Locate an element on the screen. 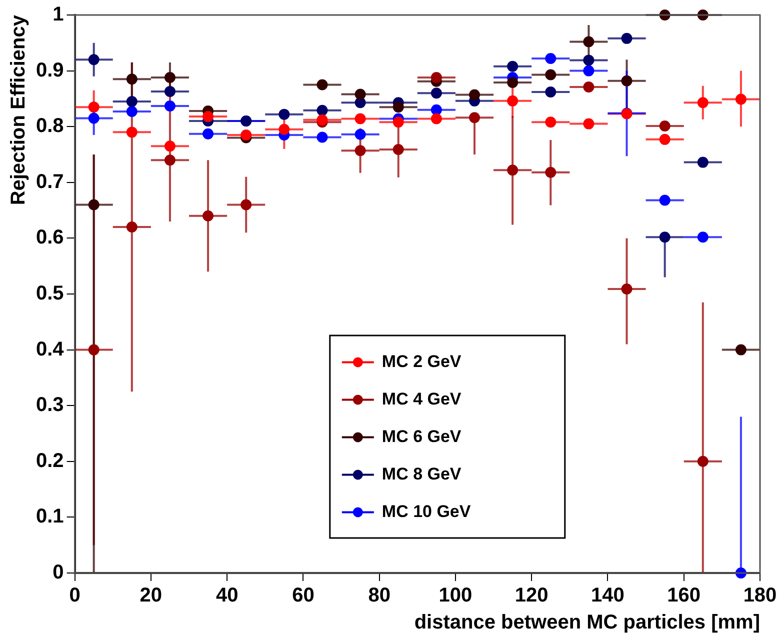  y-tick-label: 0.2 is located at coordinates (50, 461).